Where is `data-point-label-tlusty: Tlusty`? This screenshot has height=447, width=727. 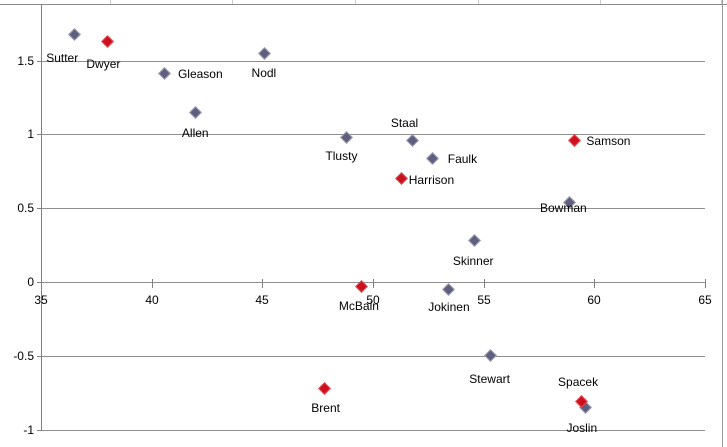
data-point-label-tlusty: Tlusty is located at coordinates (341, 156).